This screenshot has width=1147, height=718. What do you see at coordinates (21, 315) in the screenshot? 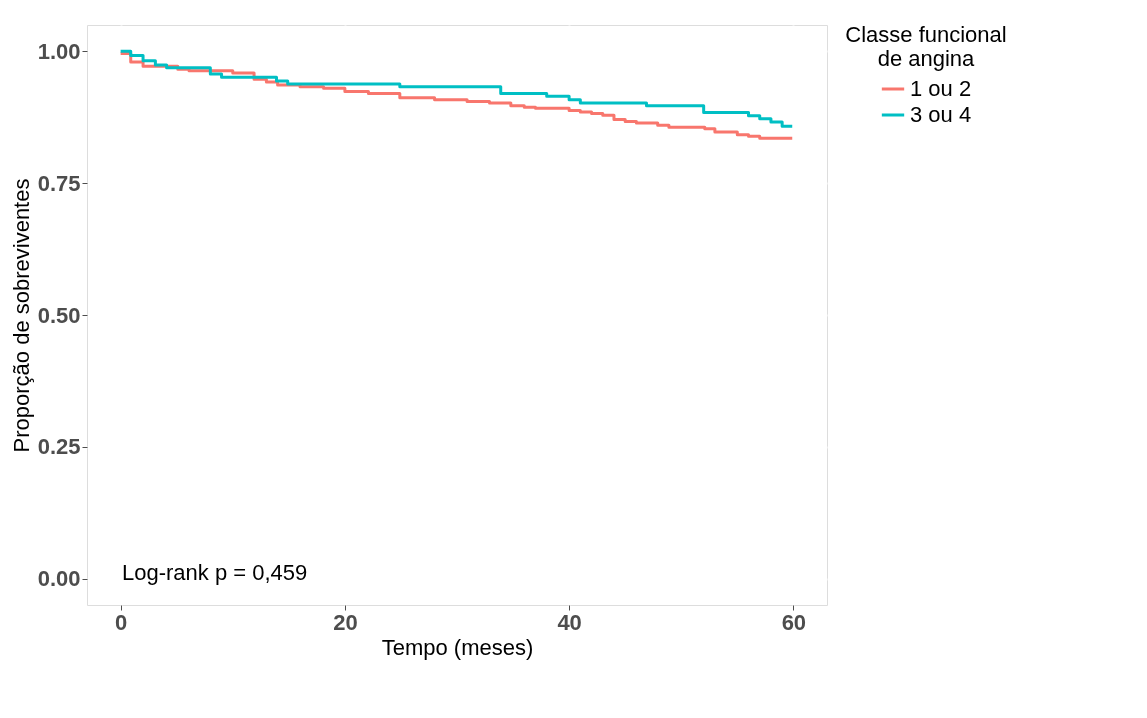
I see `y-axis-title: Proporção de sobreviventes` at bounding box center [21, 315].